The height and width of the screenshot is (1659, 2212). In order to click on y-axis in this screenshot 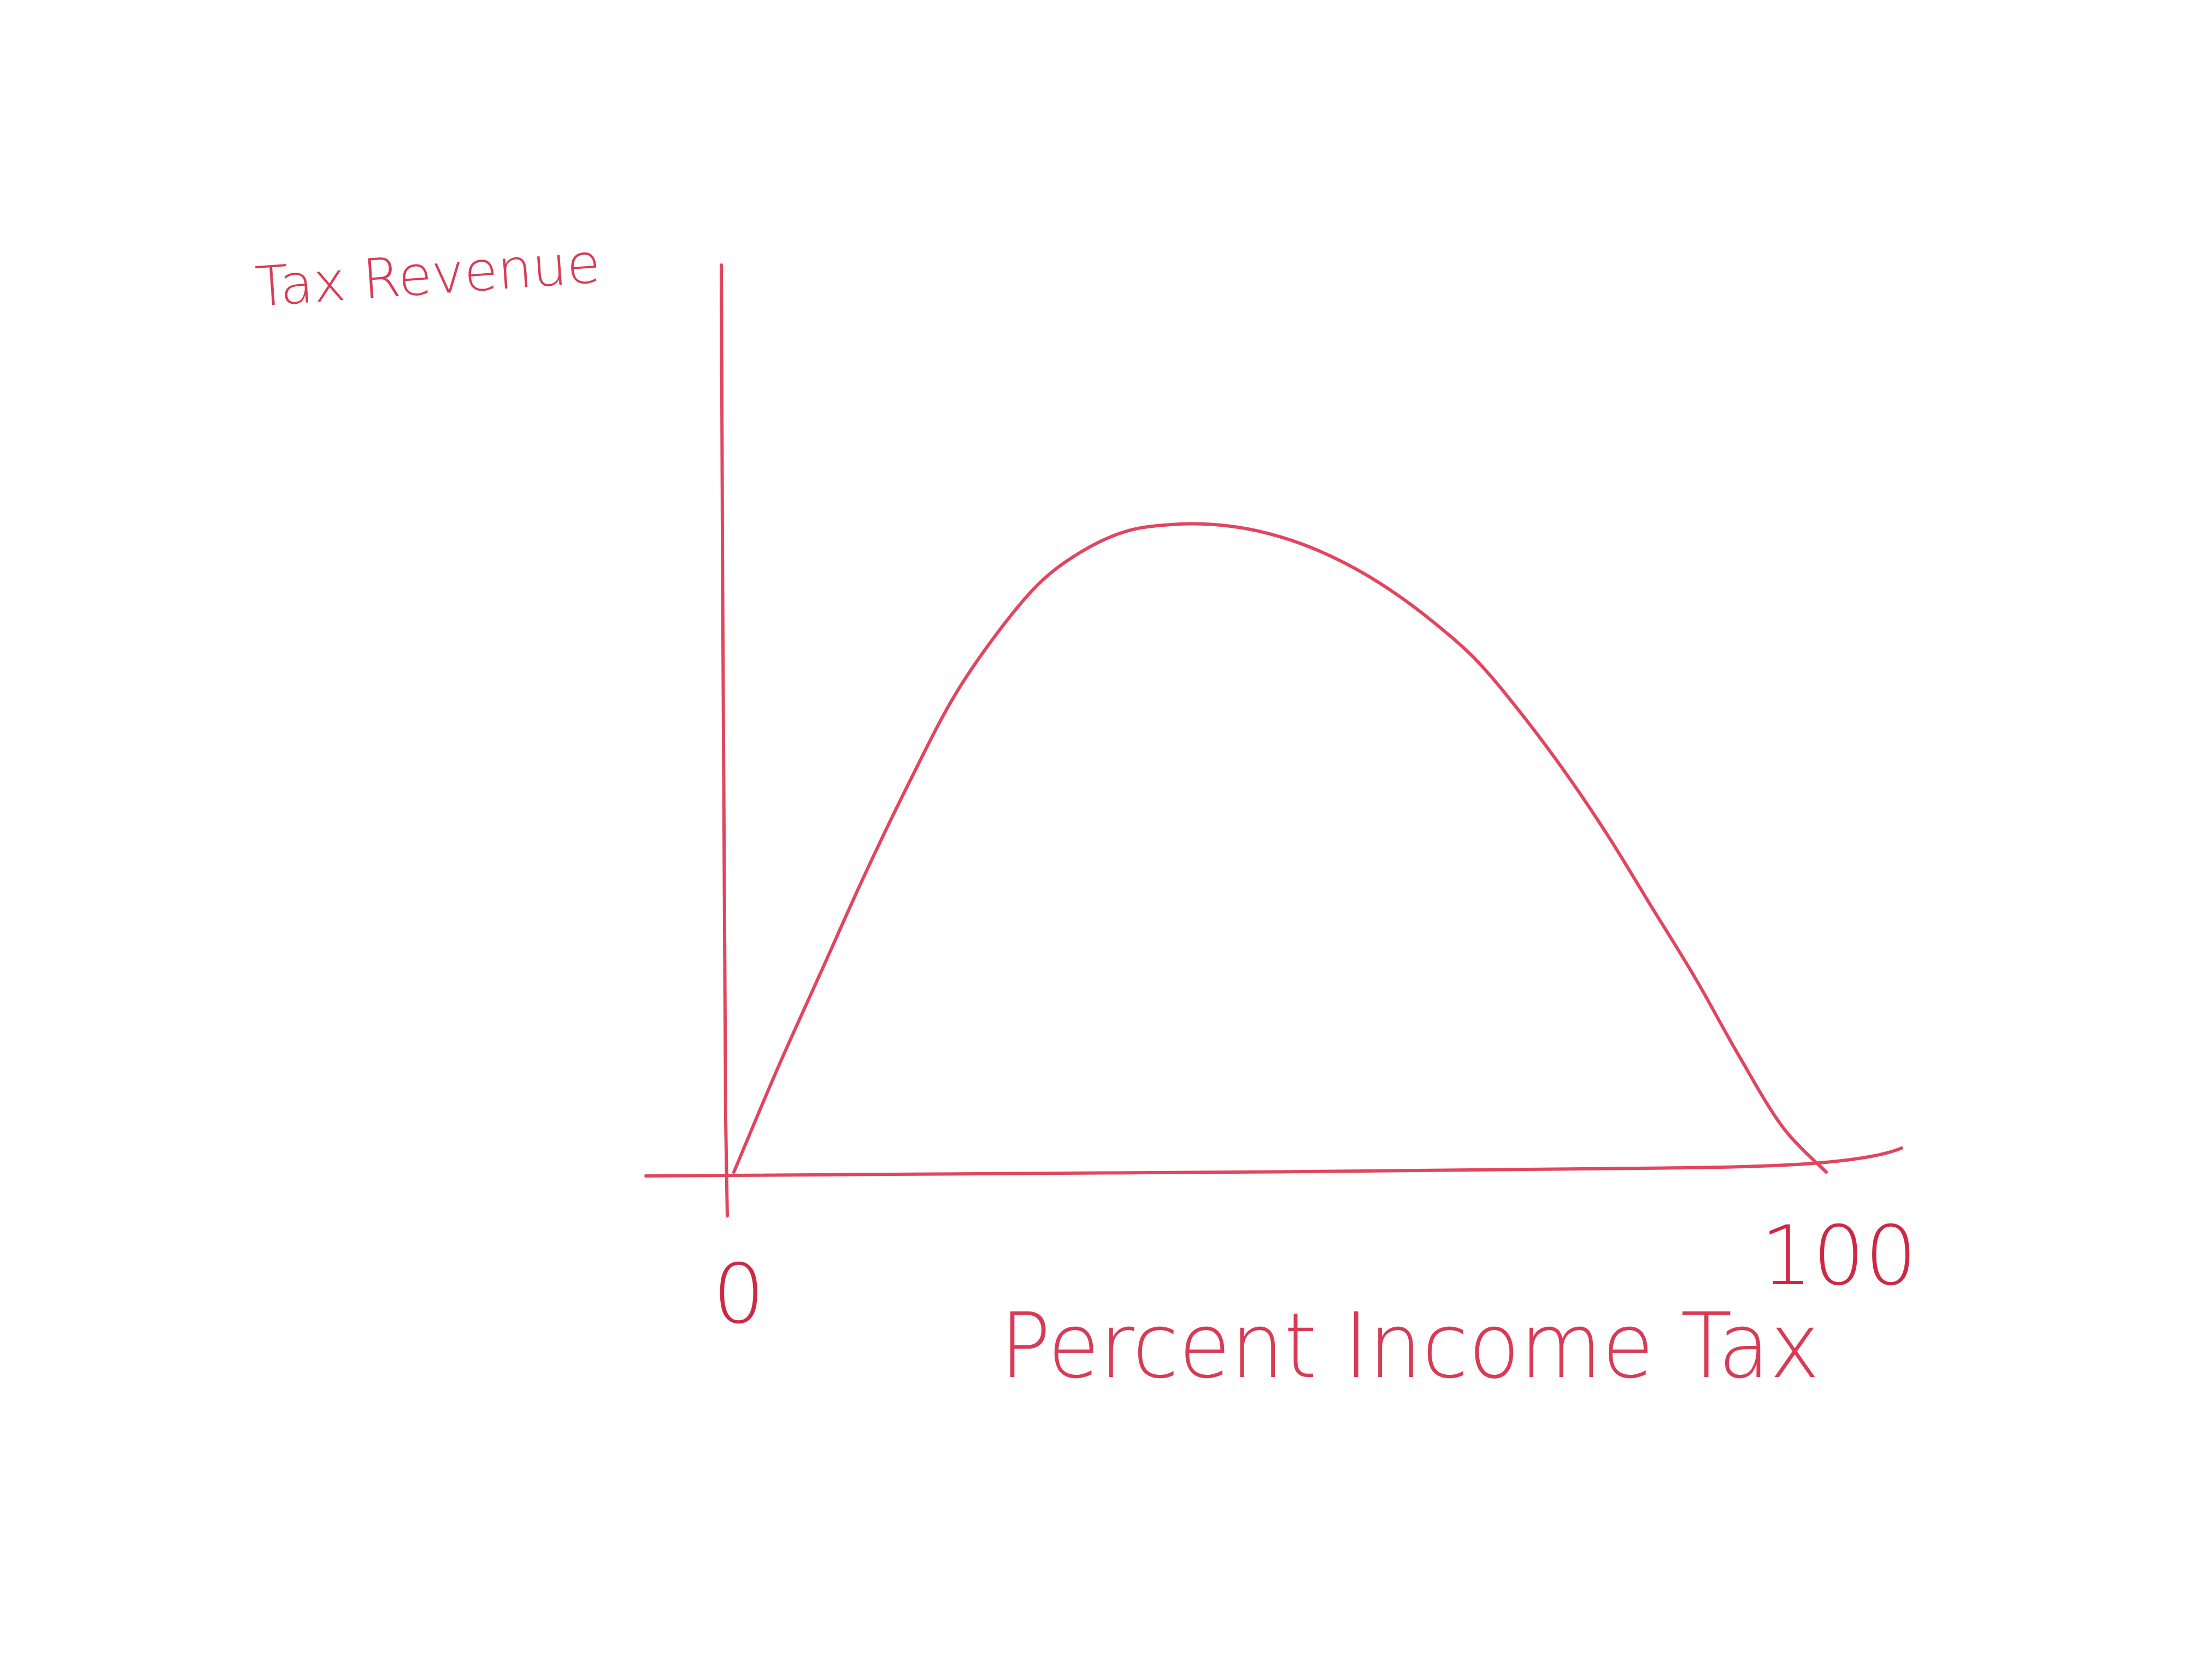, I will do `click(724, 740)`.